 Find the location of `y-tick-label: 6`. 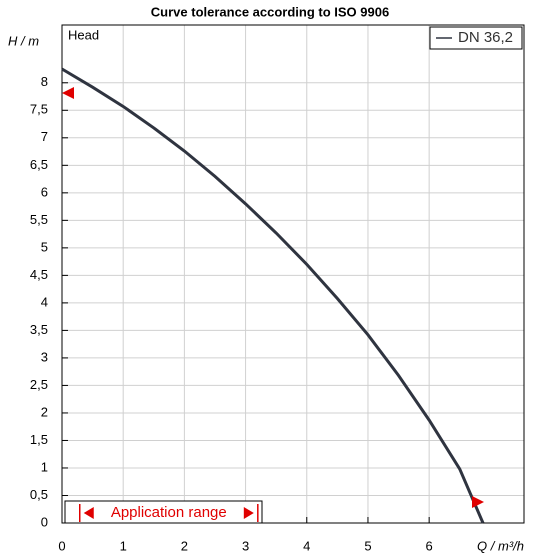

y-tick-label: 6 is located at coordinates (44, 191).